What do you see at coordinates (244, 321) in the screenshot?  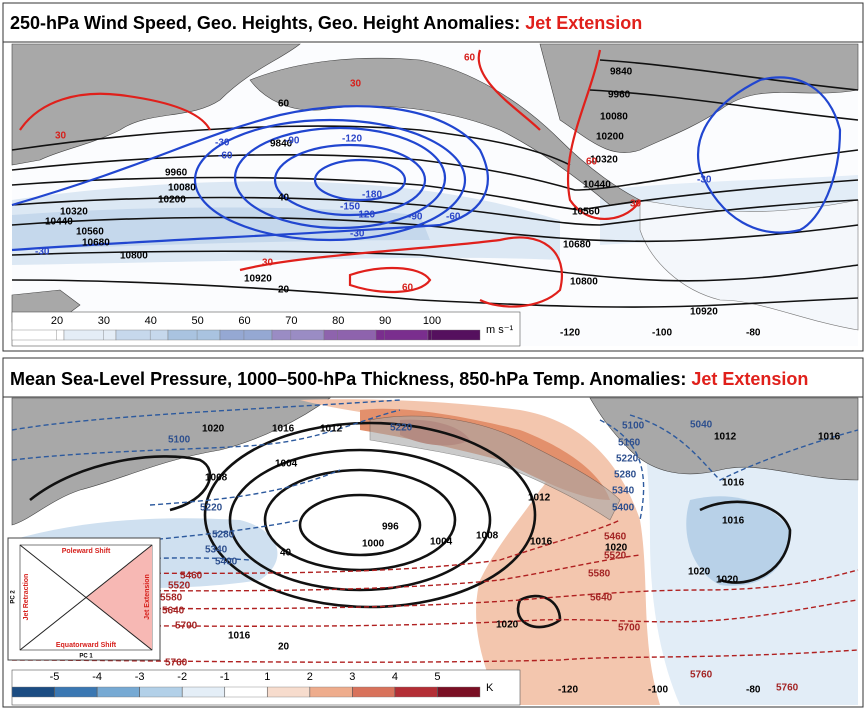 I see `colorbar-tick-label: 60` at bounding box center [244, 321].